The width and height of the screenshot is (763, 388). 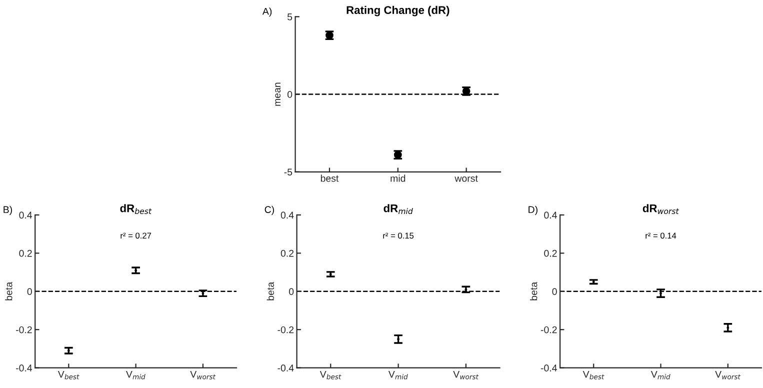 I want to click on y-tick-label: -5, so click(x=288, y=172).